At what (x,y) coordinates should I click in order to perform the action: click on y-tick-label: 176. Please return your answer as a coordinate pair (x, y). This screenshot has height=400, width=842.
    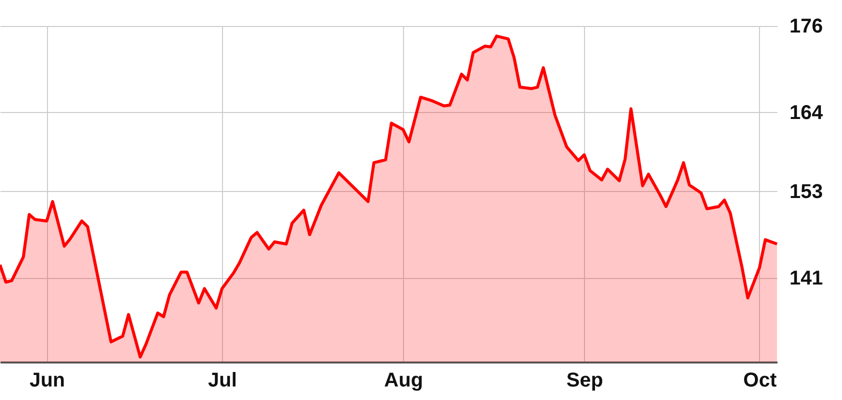
    Looking at the image, I should click on (806, 27).